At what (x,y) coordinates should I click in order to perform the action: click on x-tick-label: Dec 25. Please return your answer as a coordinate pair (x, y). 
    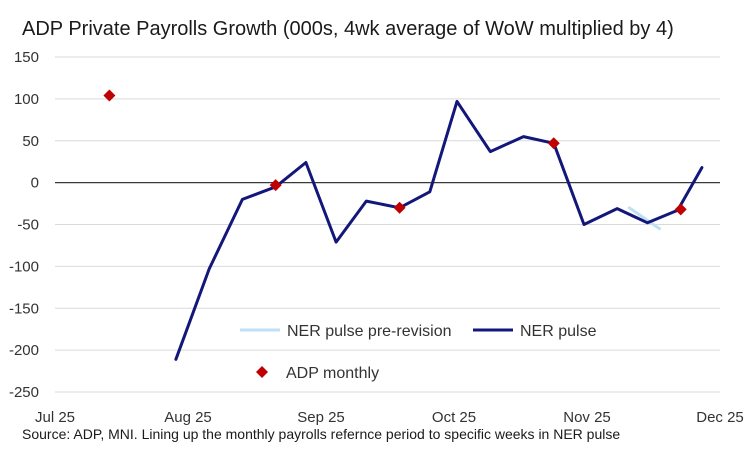
    Looking at the image, I should click on (720, 417).